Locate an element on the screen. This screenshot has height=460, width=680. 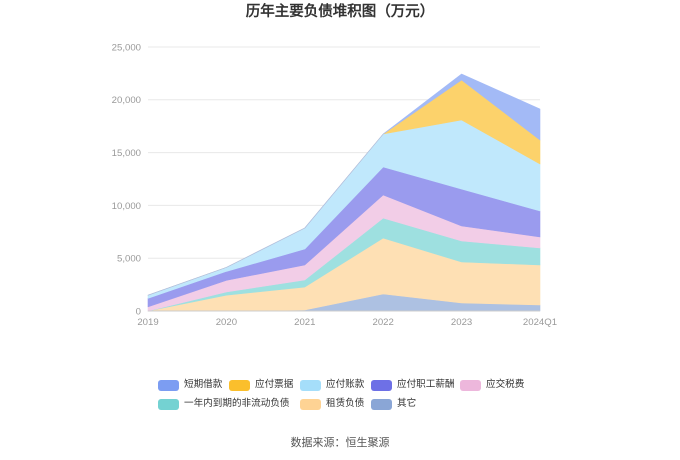
legend-item-payroll-payable: 应付职工薪酬 is located at coordinates (413, 385).